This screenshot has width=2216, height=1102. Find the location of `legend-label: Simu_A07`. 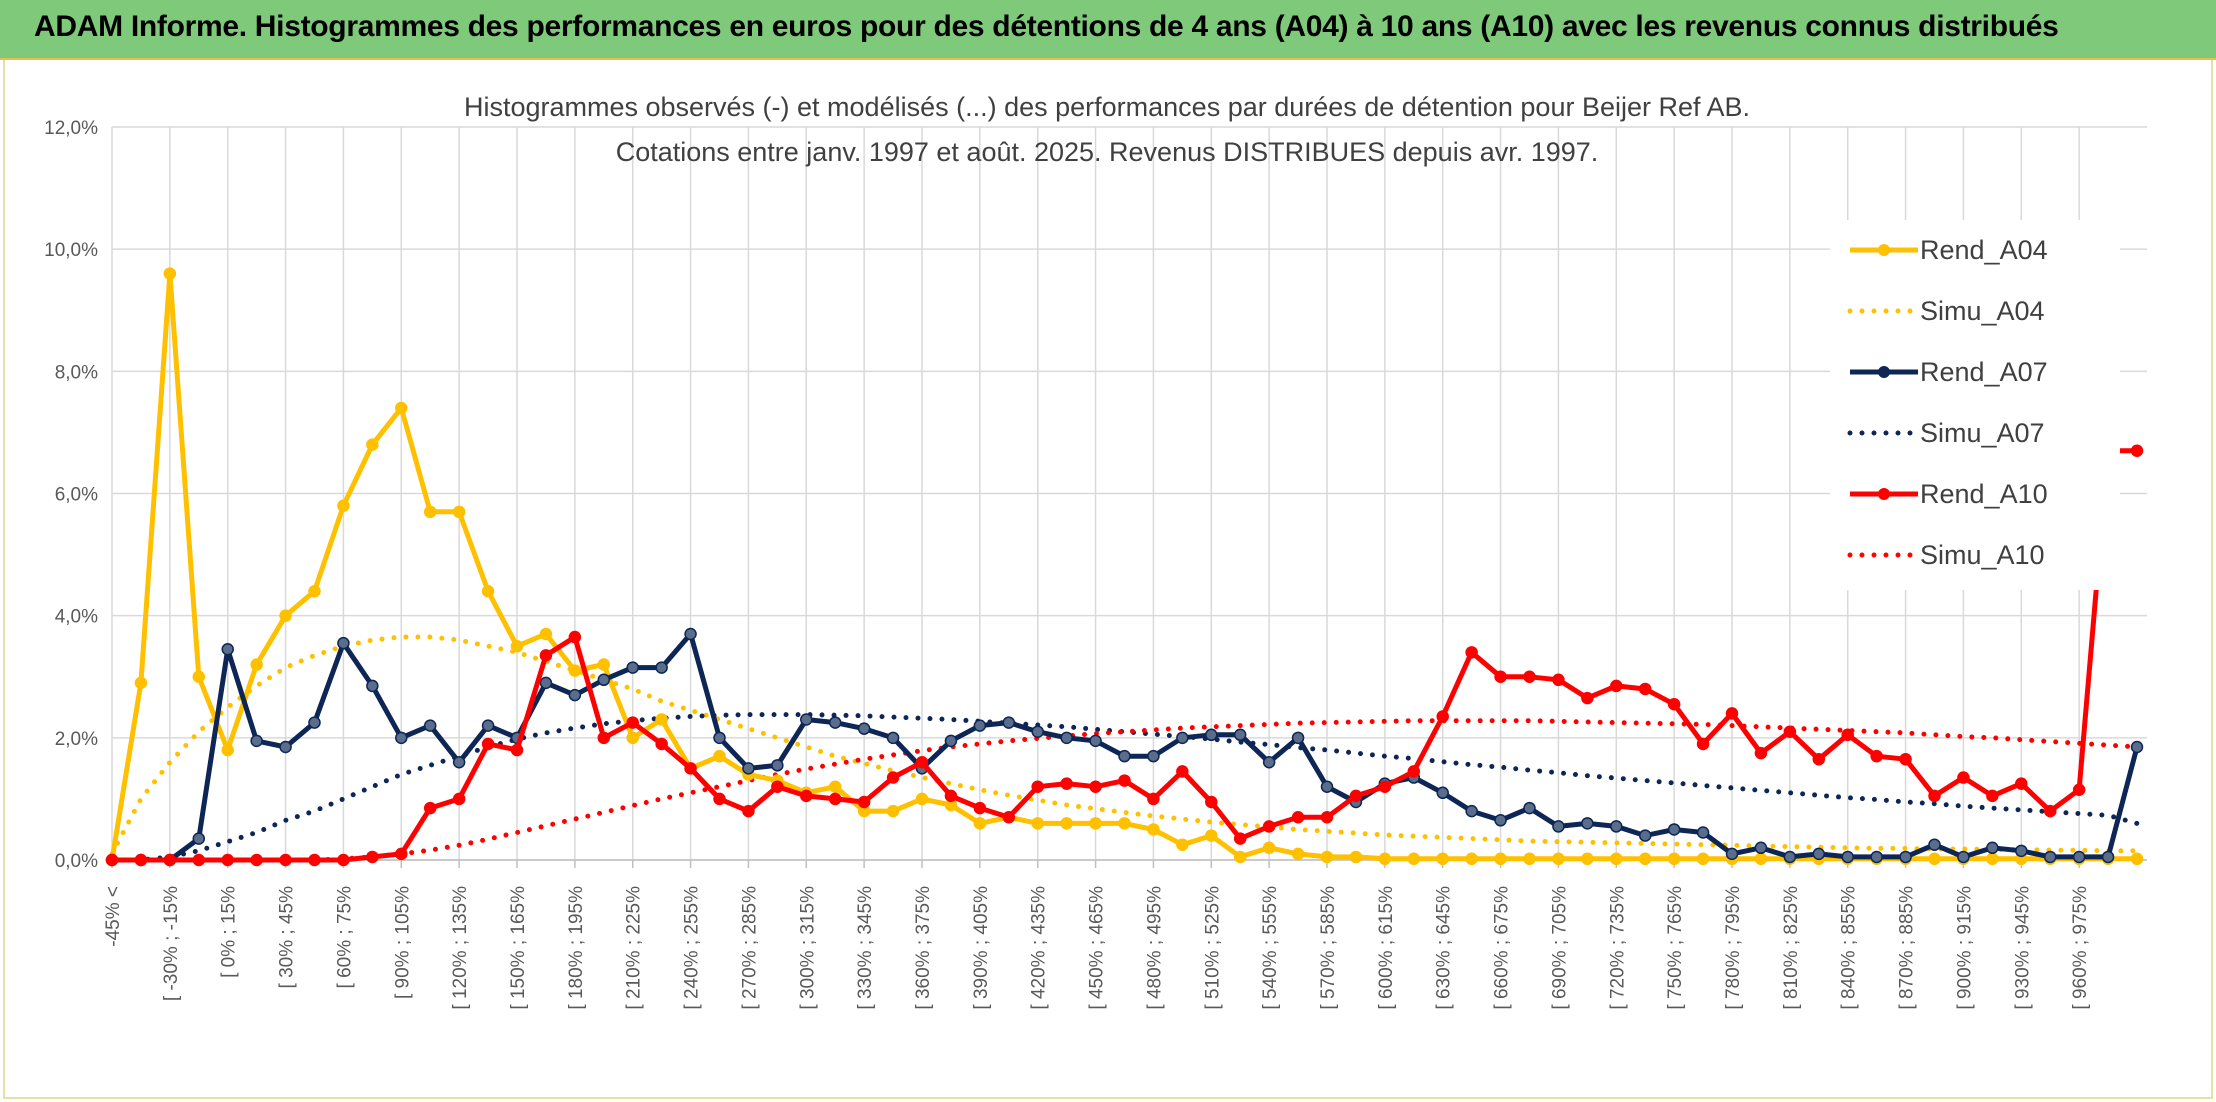

legend-label: Simu_A07 is located at coordinates (1982, 433).